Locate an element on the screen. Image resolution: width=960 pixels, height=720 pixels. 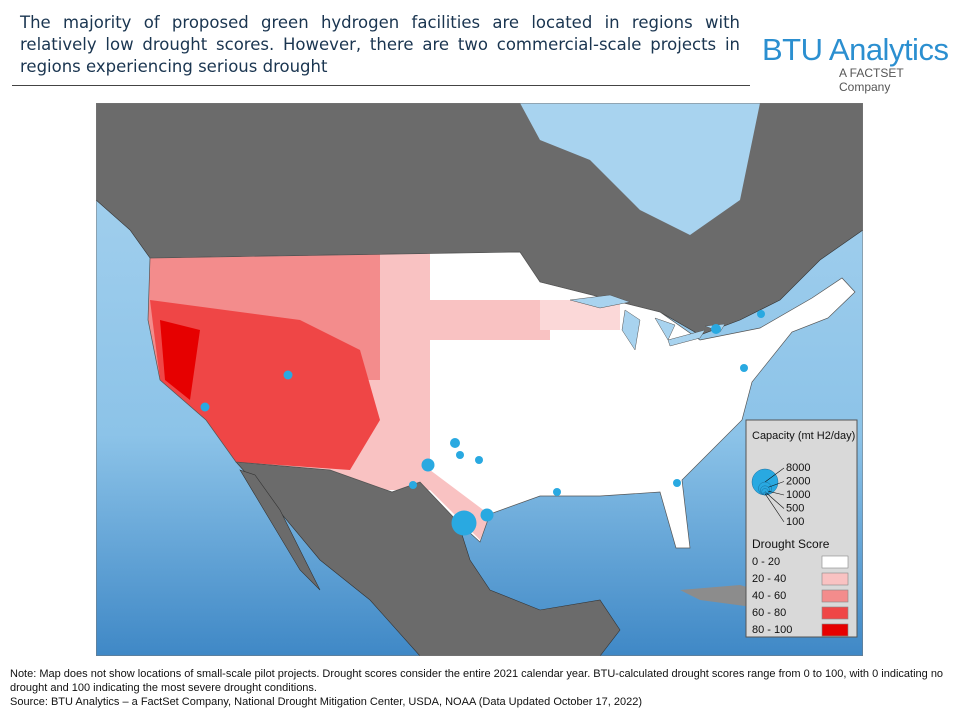
legend-title: Drought Score is located at coordinates (791, 544).